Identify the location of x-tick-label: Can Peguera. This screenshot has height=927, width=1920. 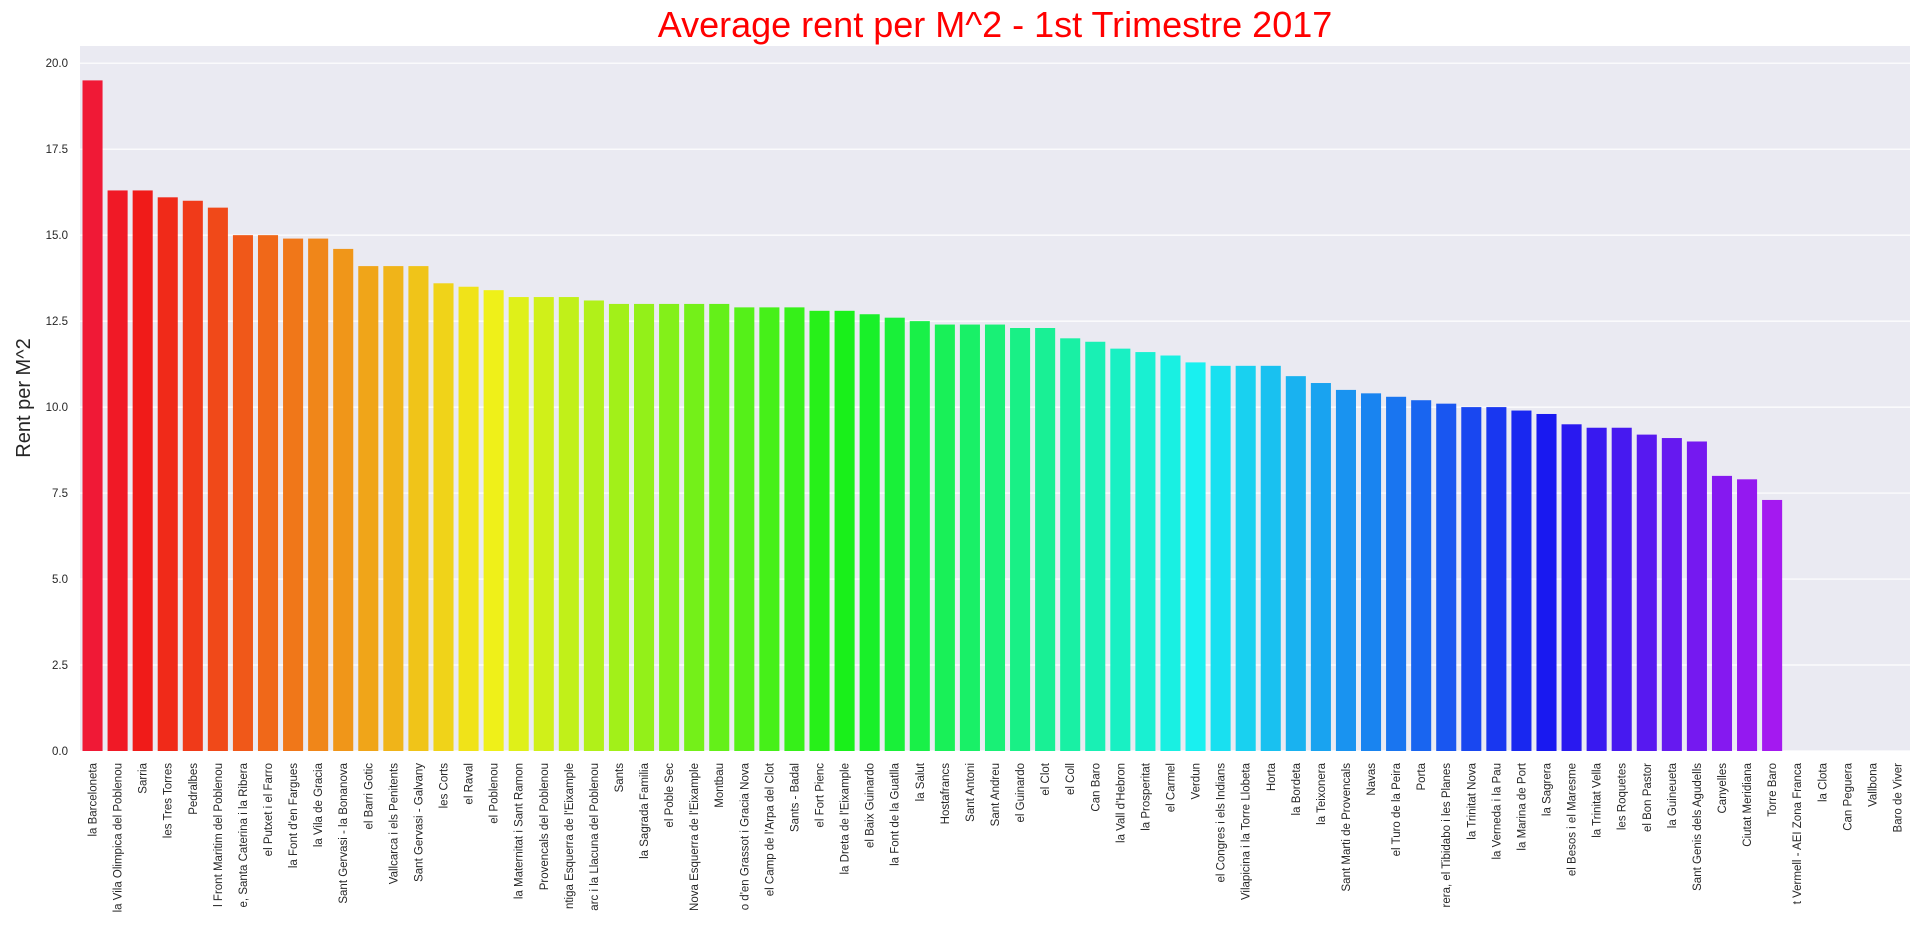
(1848, 796).